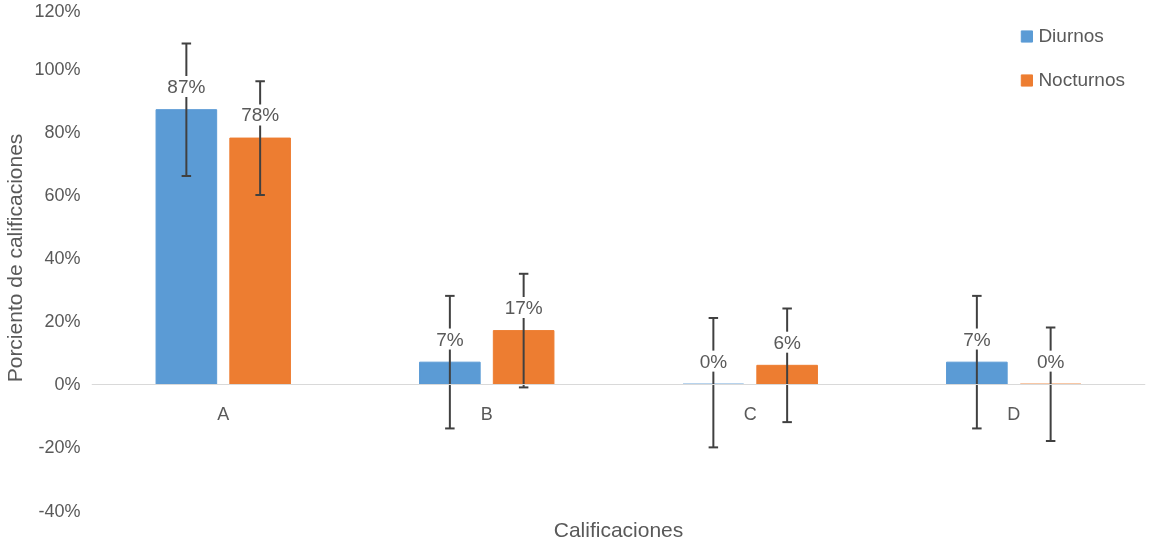  I want to click on y-tick-label: -40%, so click(59, 510).